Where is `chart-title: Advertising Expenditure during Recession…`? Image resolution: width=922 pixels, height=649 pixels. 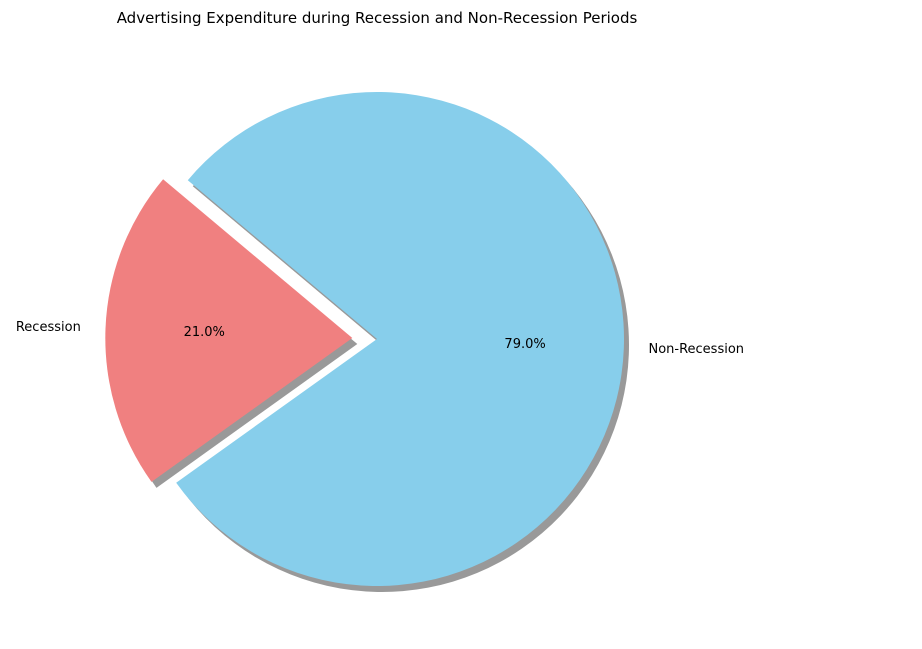 chart-title: Advertising Expenditure during Recession… is located at coordinates (377, 18).